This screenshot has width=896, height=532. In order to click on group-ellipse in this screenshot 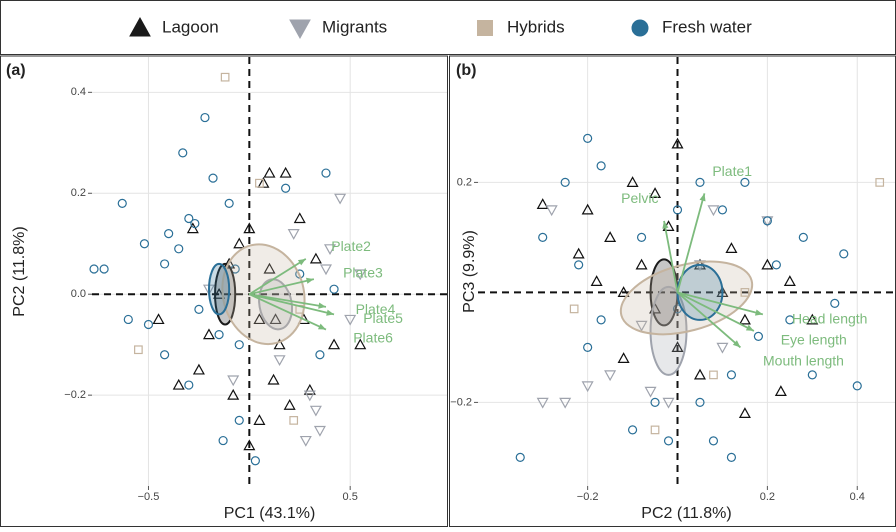, I will do `click(263, 294)`.